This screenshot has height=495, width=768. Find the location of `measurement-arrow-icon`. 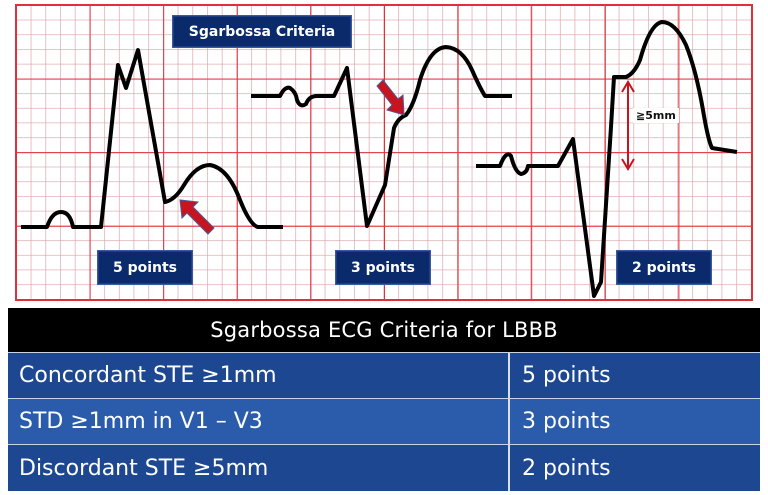

measurement-arrow-icon is located at coordinates (628, 125).